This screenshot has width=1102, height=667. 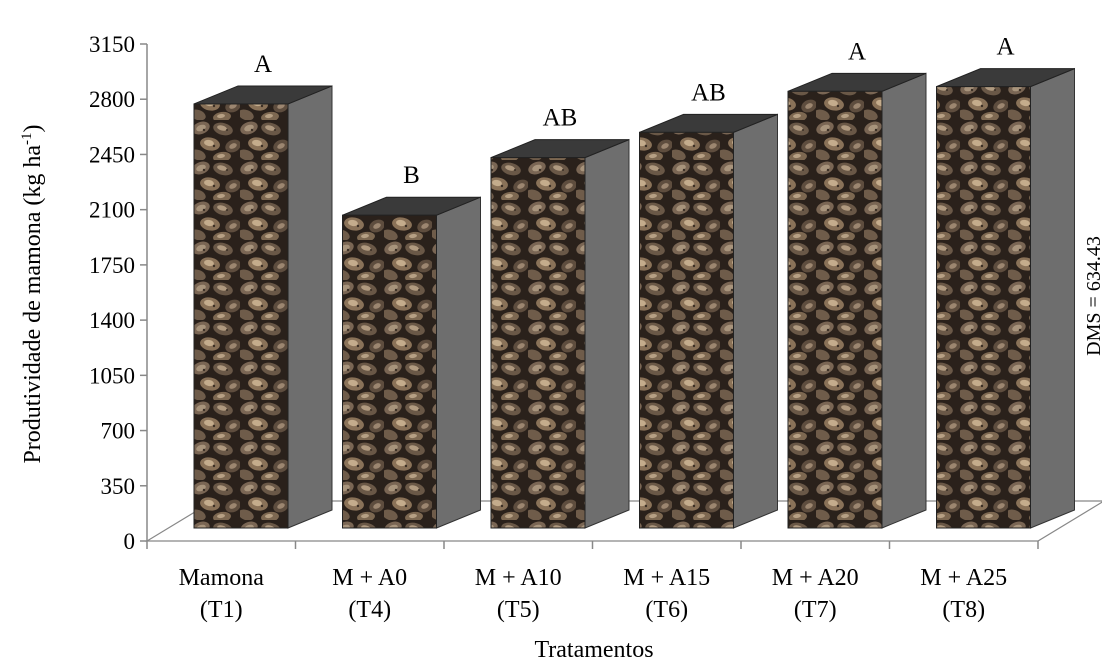 I want to click on x-tick-label: (T7), so click(x=815, y=610).